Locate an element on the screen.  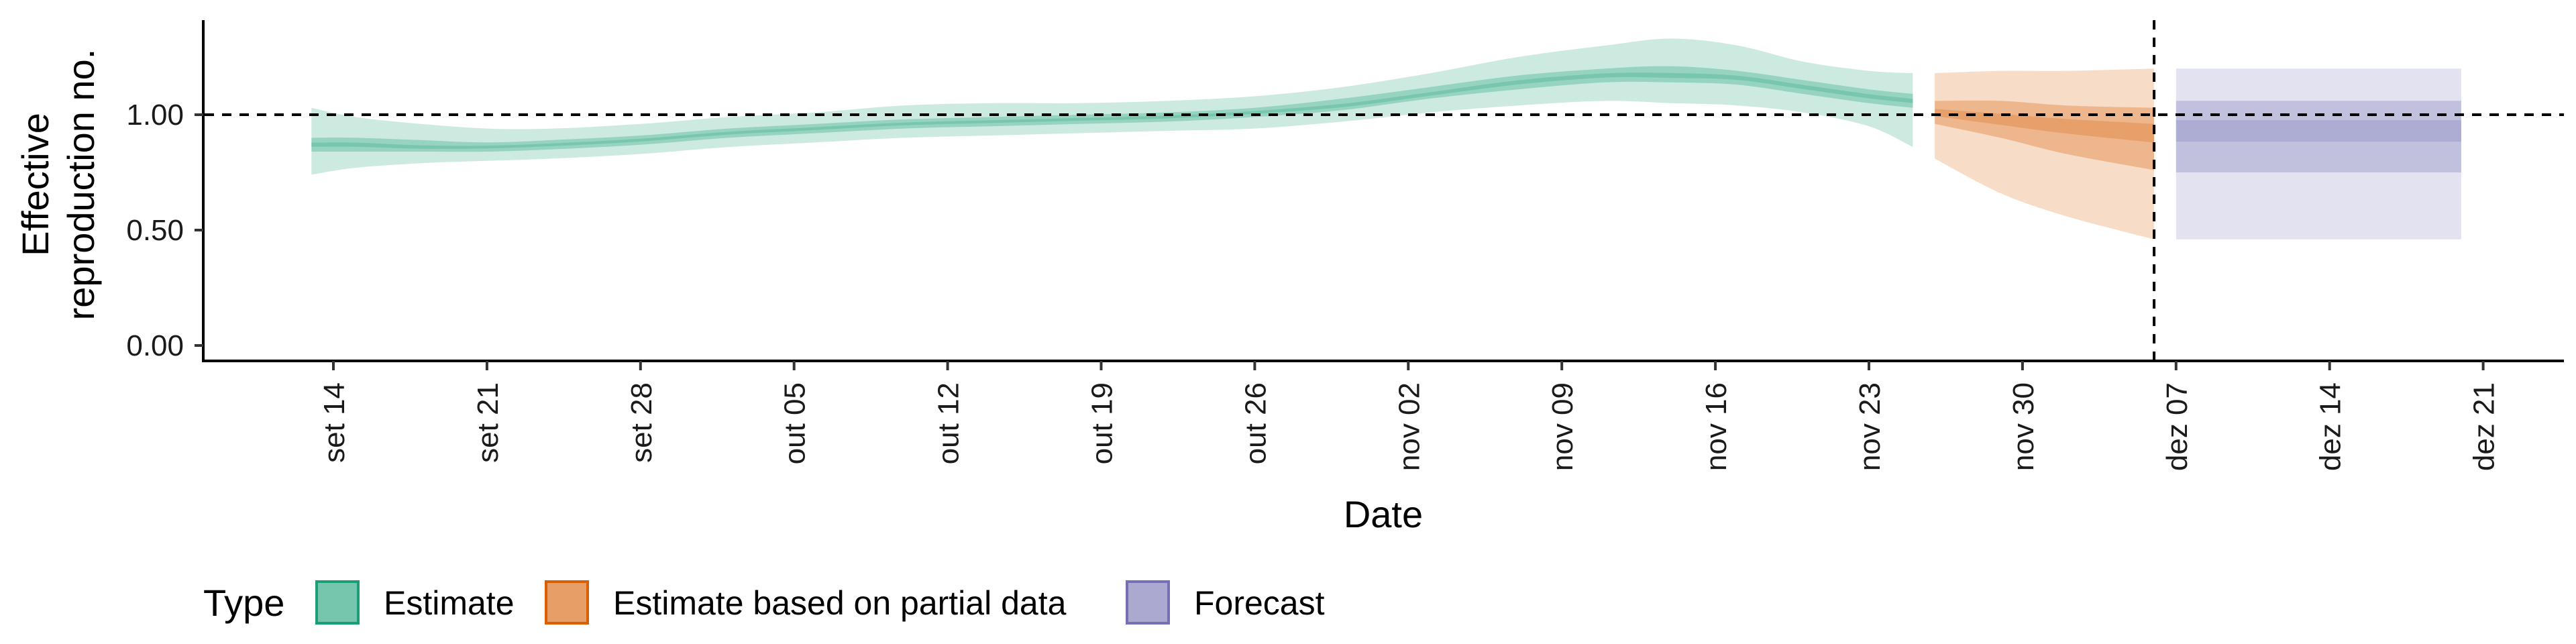
y-tick-label: 0.50 is located at coordinates (155, 230).